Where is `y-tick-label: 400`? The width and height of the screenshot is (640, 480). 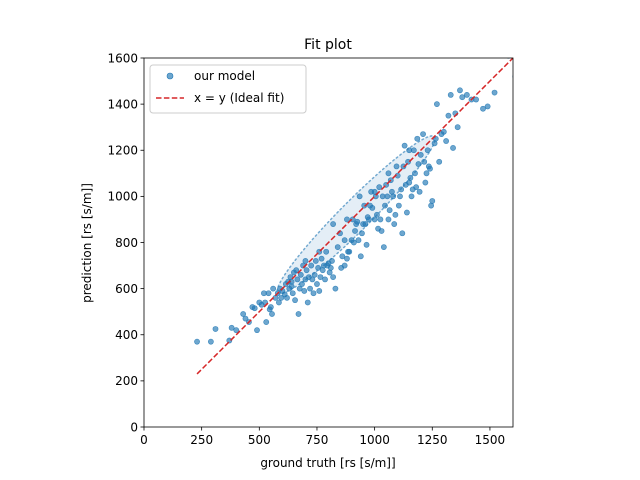
y-tick-label: 400 is located at coordinates (126, 335).